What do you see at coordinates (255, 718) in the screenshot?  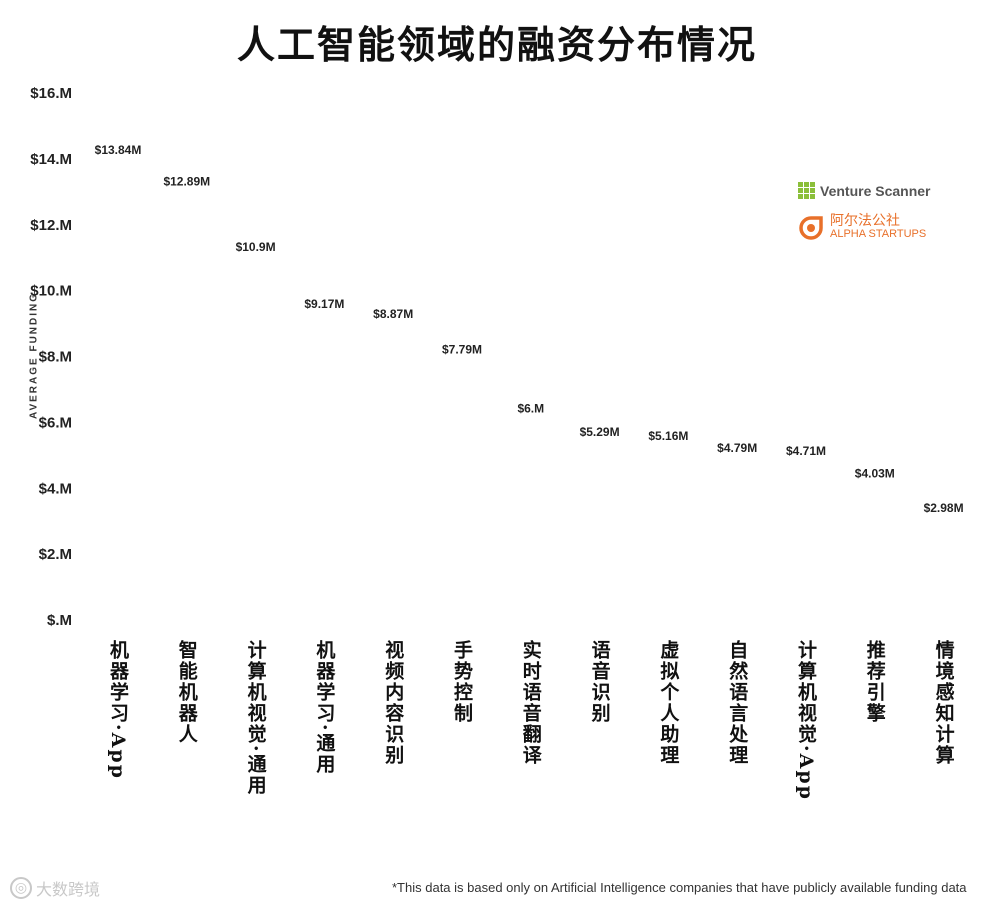 I see `category-label: 计算机视觉·通用` at bounding box center [255, 718].